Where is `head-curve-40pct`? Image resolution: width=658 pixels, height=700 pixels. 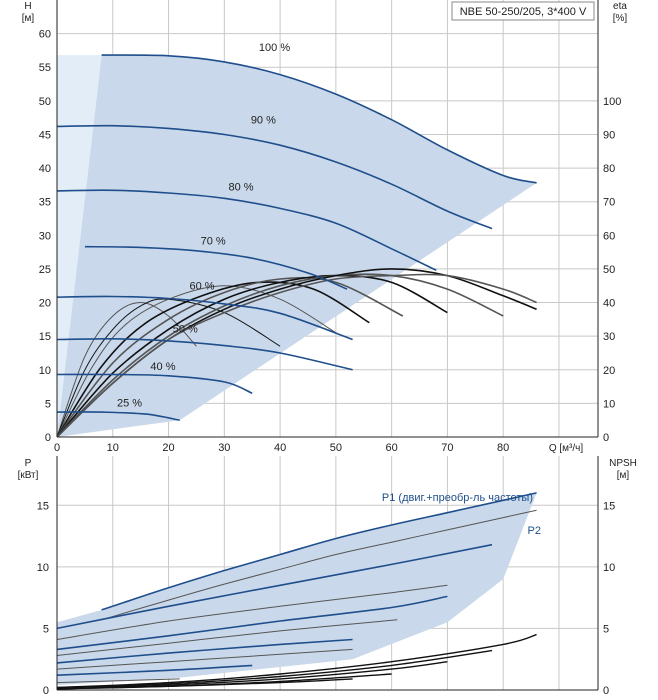 head-curve-40pct is located at coordinates (154, 384).